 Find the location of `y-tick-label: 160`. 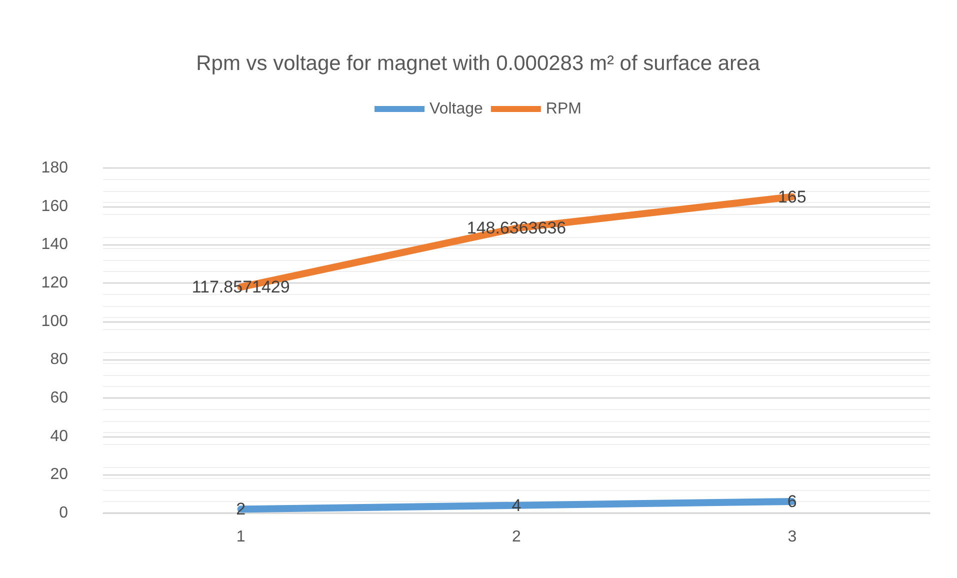

y-tick-label: 160 is located at coordinates (54, 206).